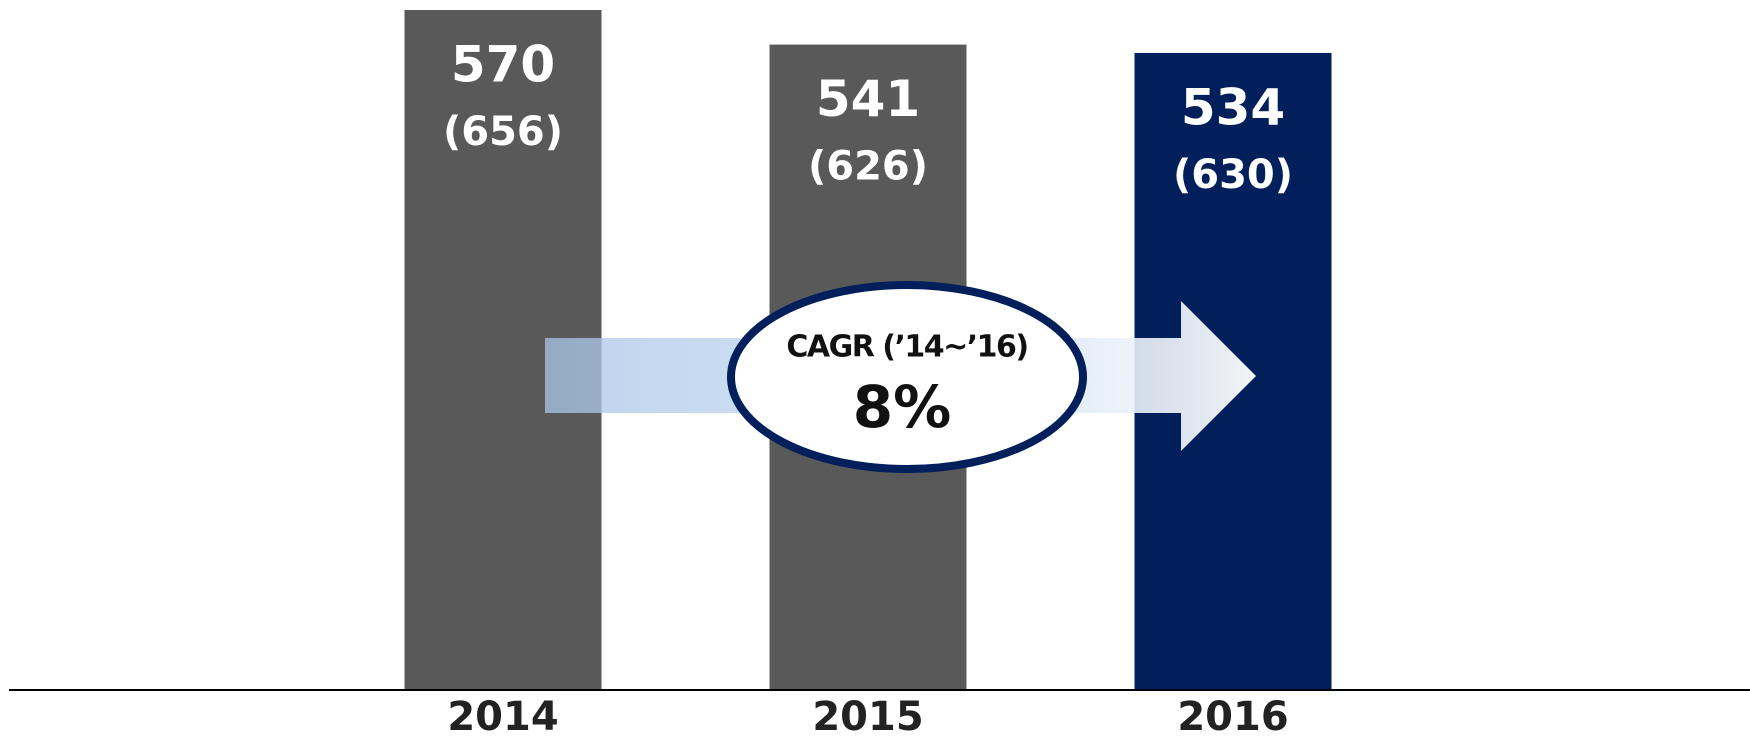  Describe the element at coordinates (502, 716) in the screenshot. I see `x-tick-label: 2014` at that location.